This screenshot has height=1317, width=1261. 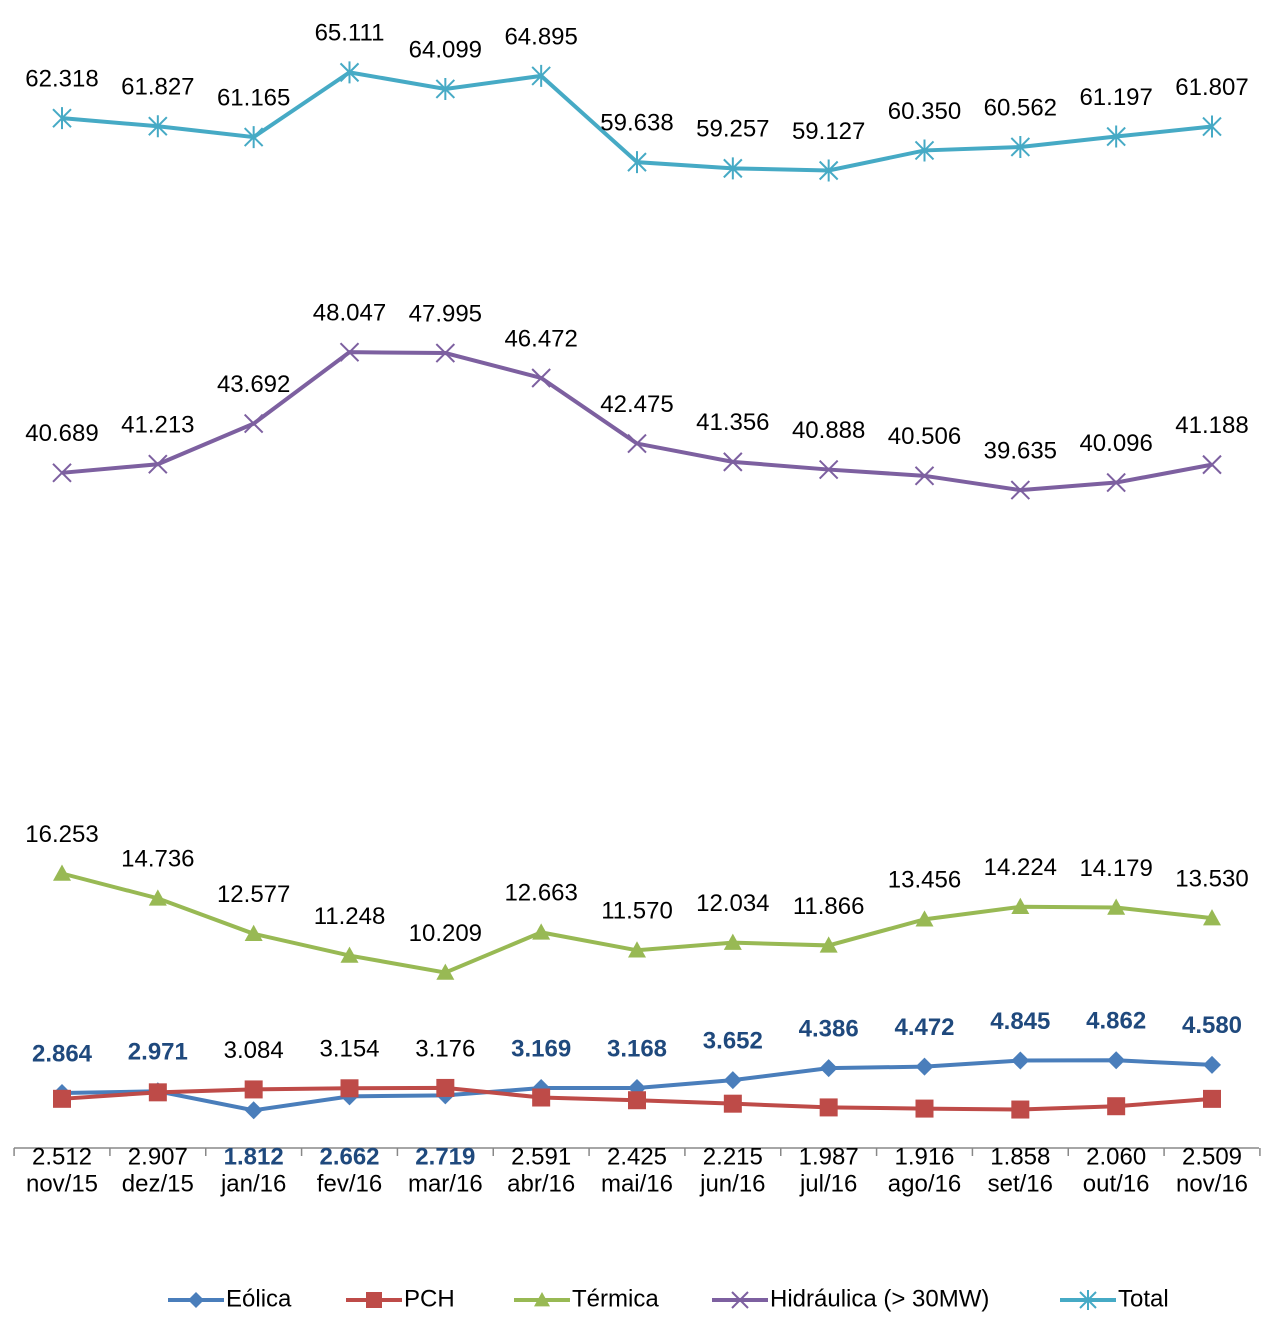 What do you see at coordinates (732, 422) in the screenshot?
I see `data-label: 41.356` at bounding box center [732, 422].